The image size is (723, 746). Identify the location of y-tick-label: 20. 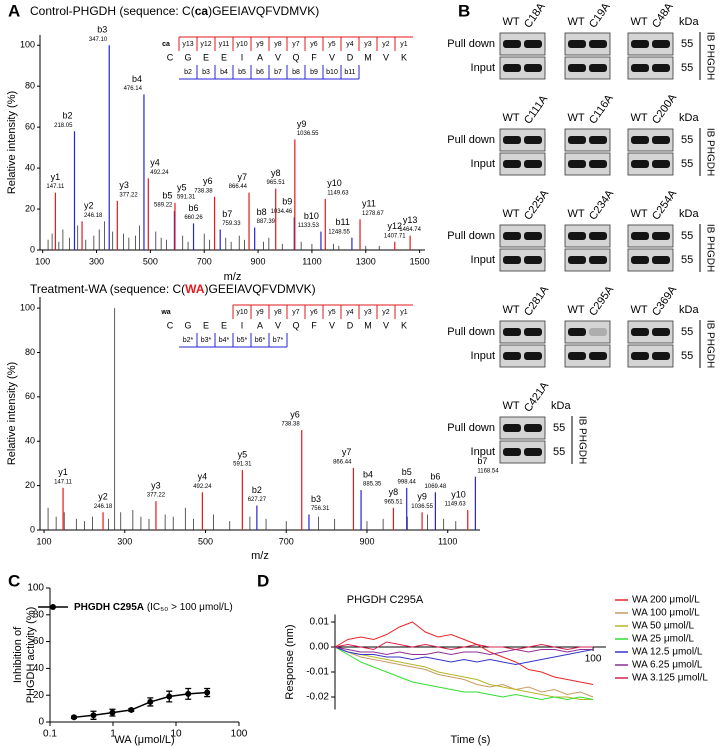
(30, 208).